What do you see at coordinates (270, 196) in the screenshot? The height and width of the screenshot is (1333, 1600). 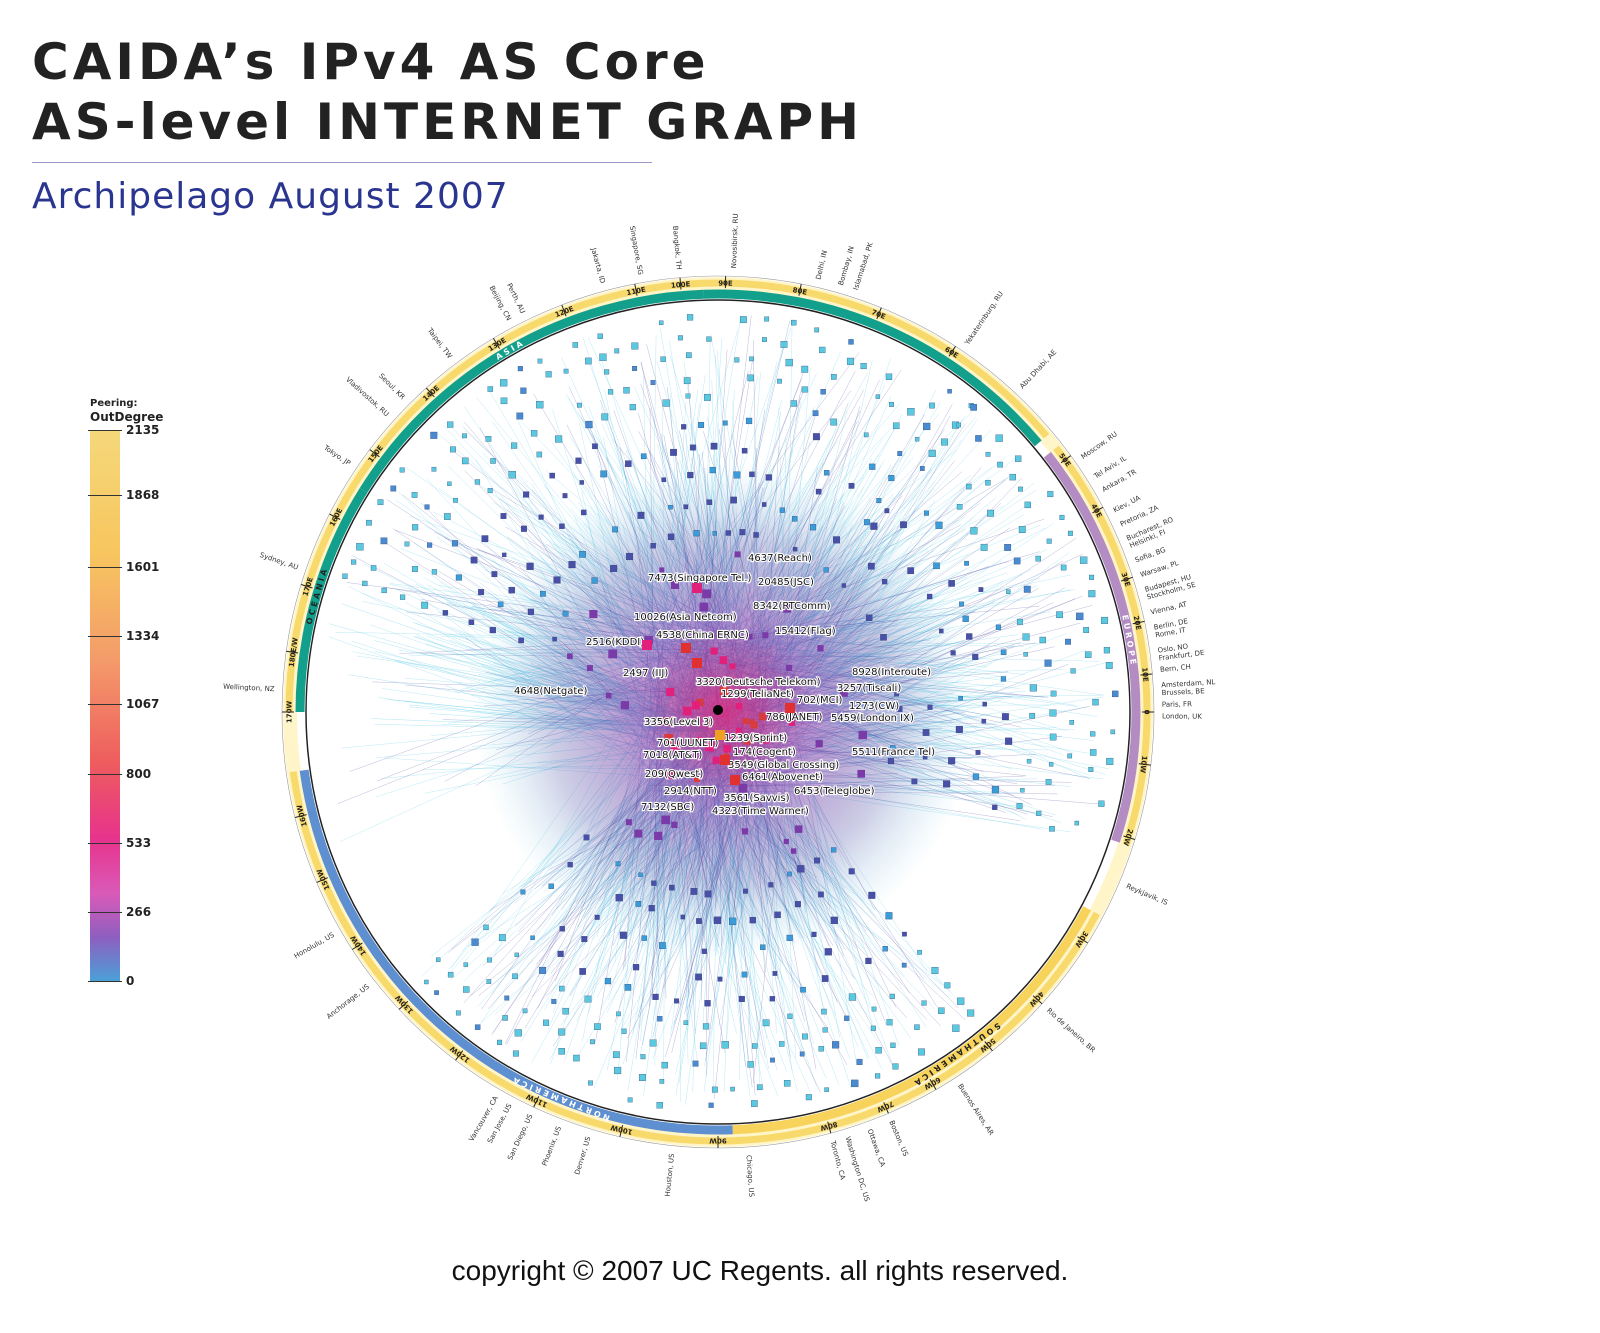 I see `subtitle: Archipelago August 2007` at bounding box center [270, 196].